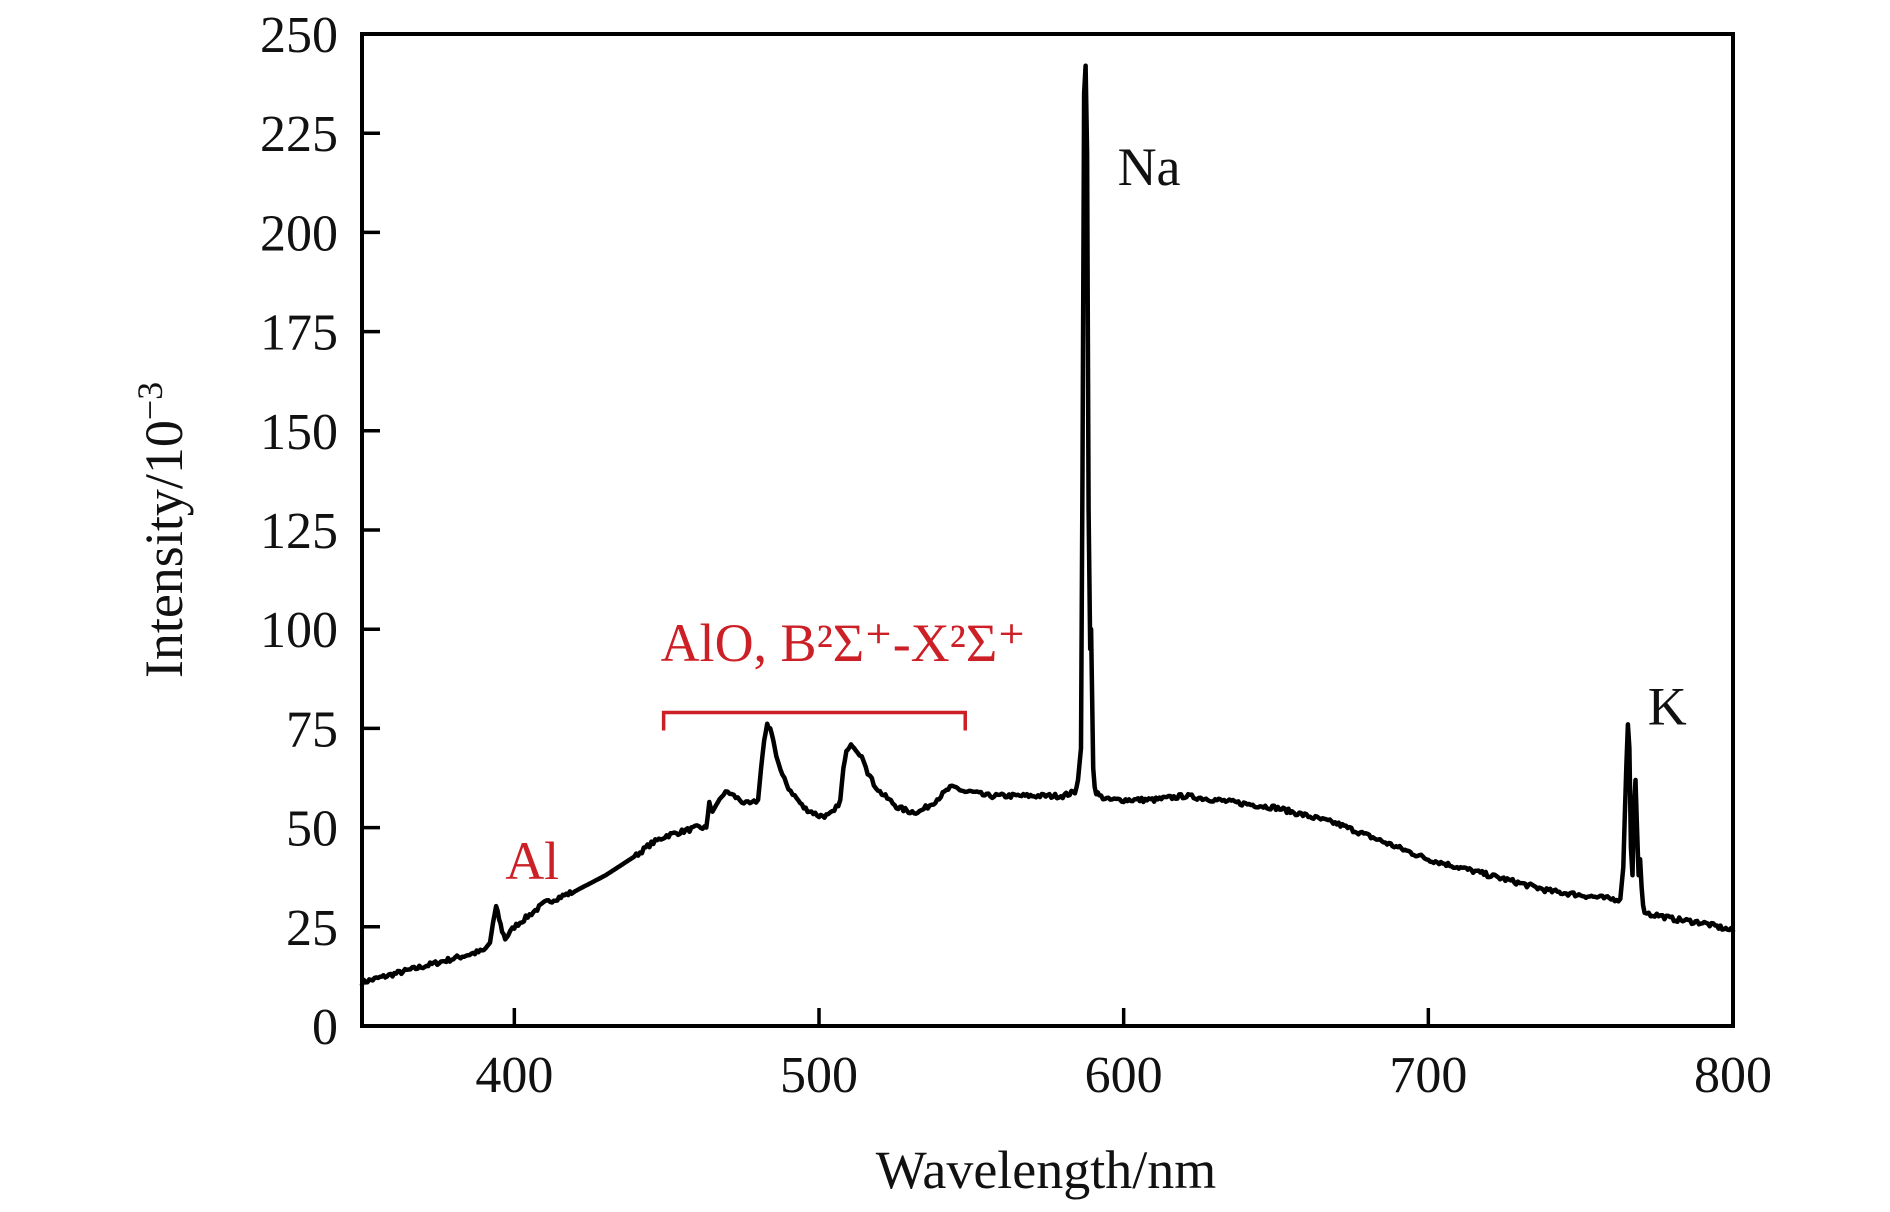 The height and width of the screenshot is (1212, 1890). Describe the element at coordinates (532, 861) in the screenshot. I see `annotation-al: Al` at that location.